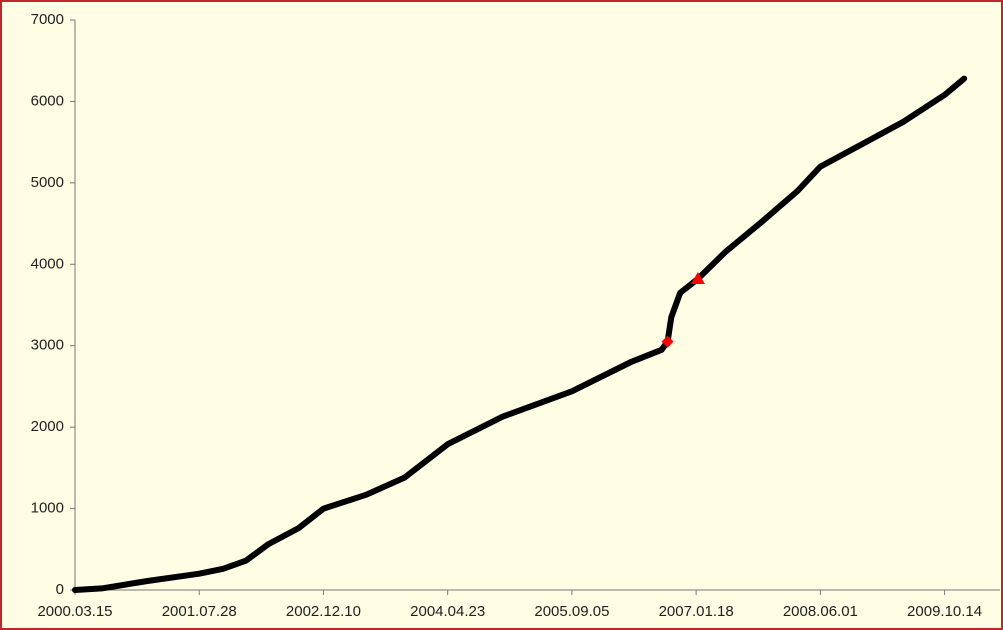 Image resolution: width=1003 pixels, height=630 pixels. Describe the element at coordinates (323, 611) in the screenshot. I see `x-tick-label: 2002.12.10` at that location.